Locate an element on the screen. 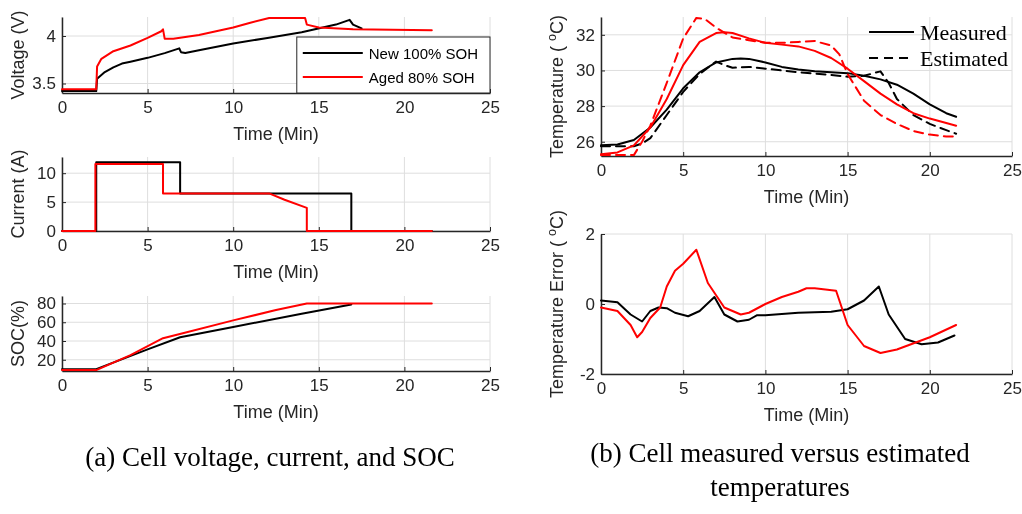  legend-label: Aged 80% SOH is located at coordinates (421, 77).